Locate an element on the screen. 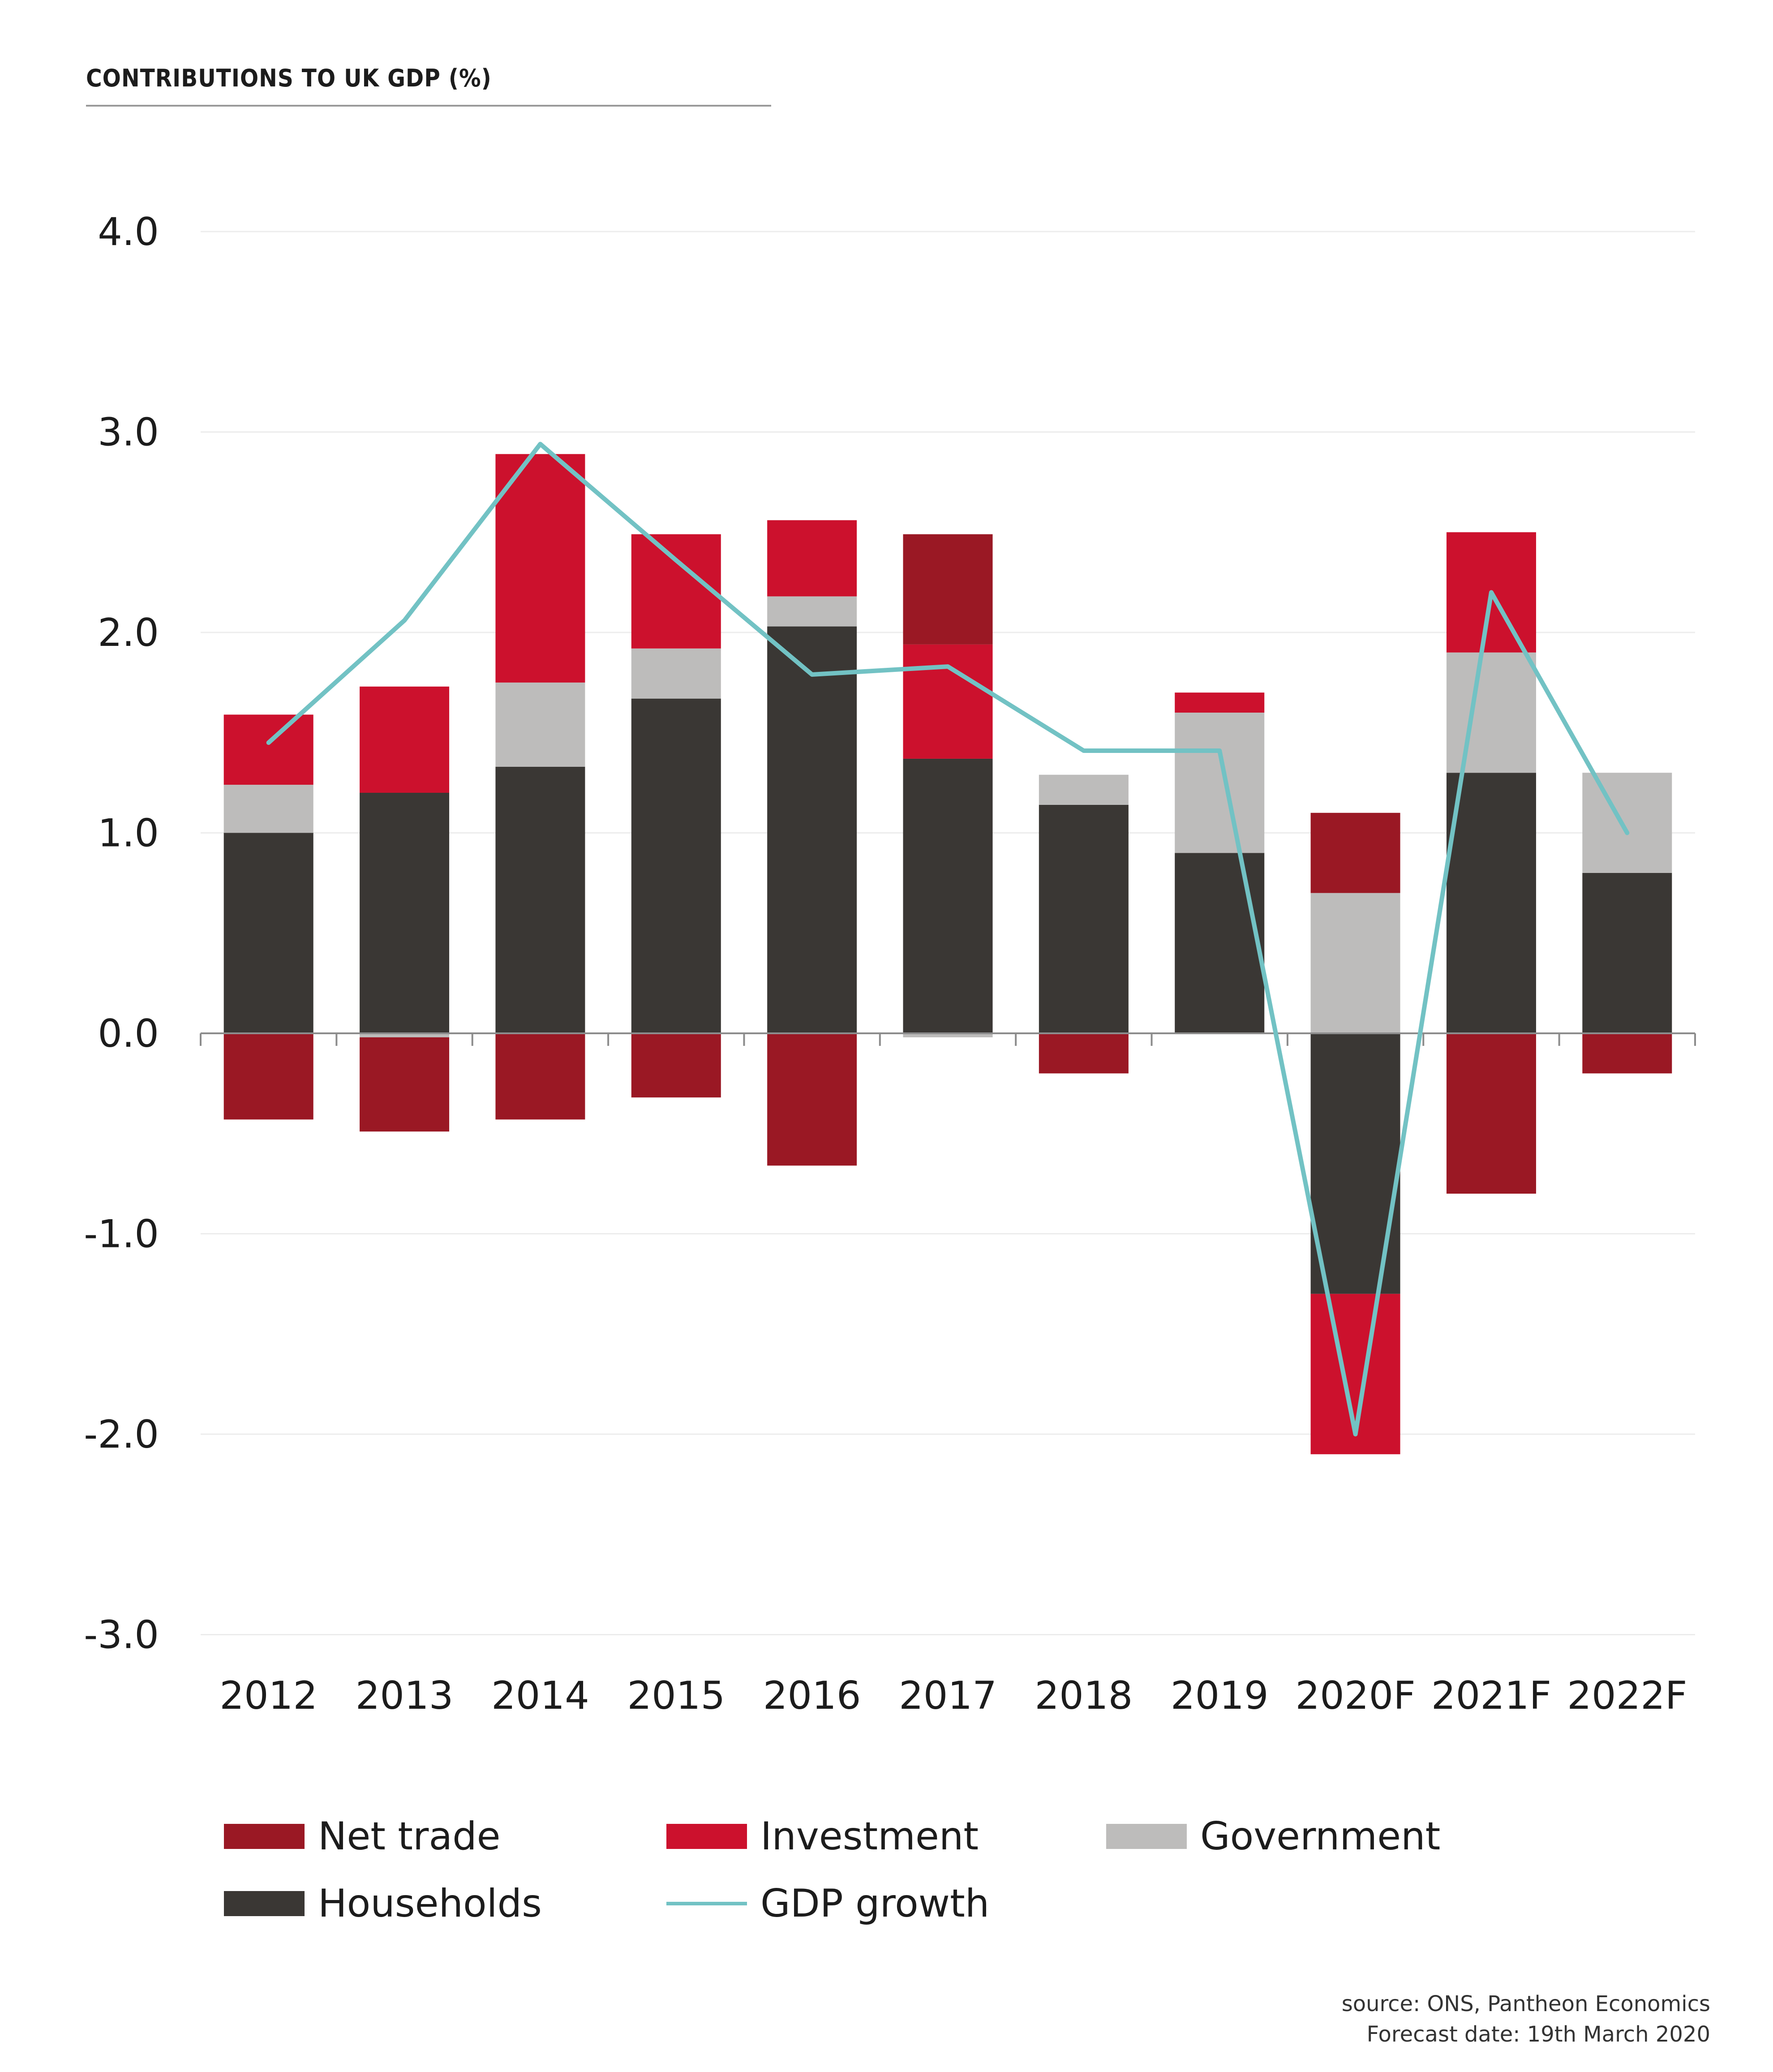 Image resolution: width=1773 pixels, height=2072 pixels. legend-item-gdp-growth: GDP growth is located at coordinates (827, 1904).